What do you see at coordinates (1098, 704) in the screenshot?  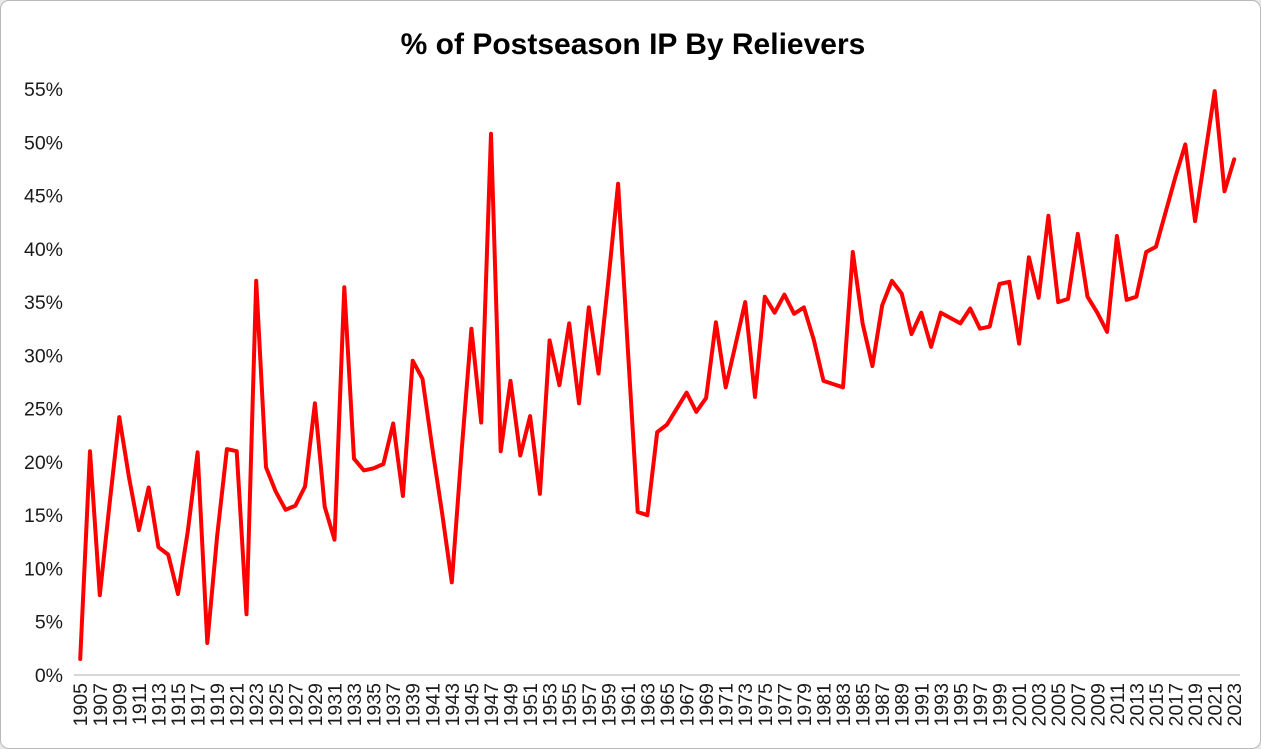 I see `x-axis-tick-label: 2009` at bounding box center [1098, 704].